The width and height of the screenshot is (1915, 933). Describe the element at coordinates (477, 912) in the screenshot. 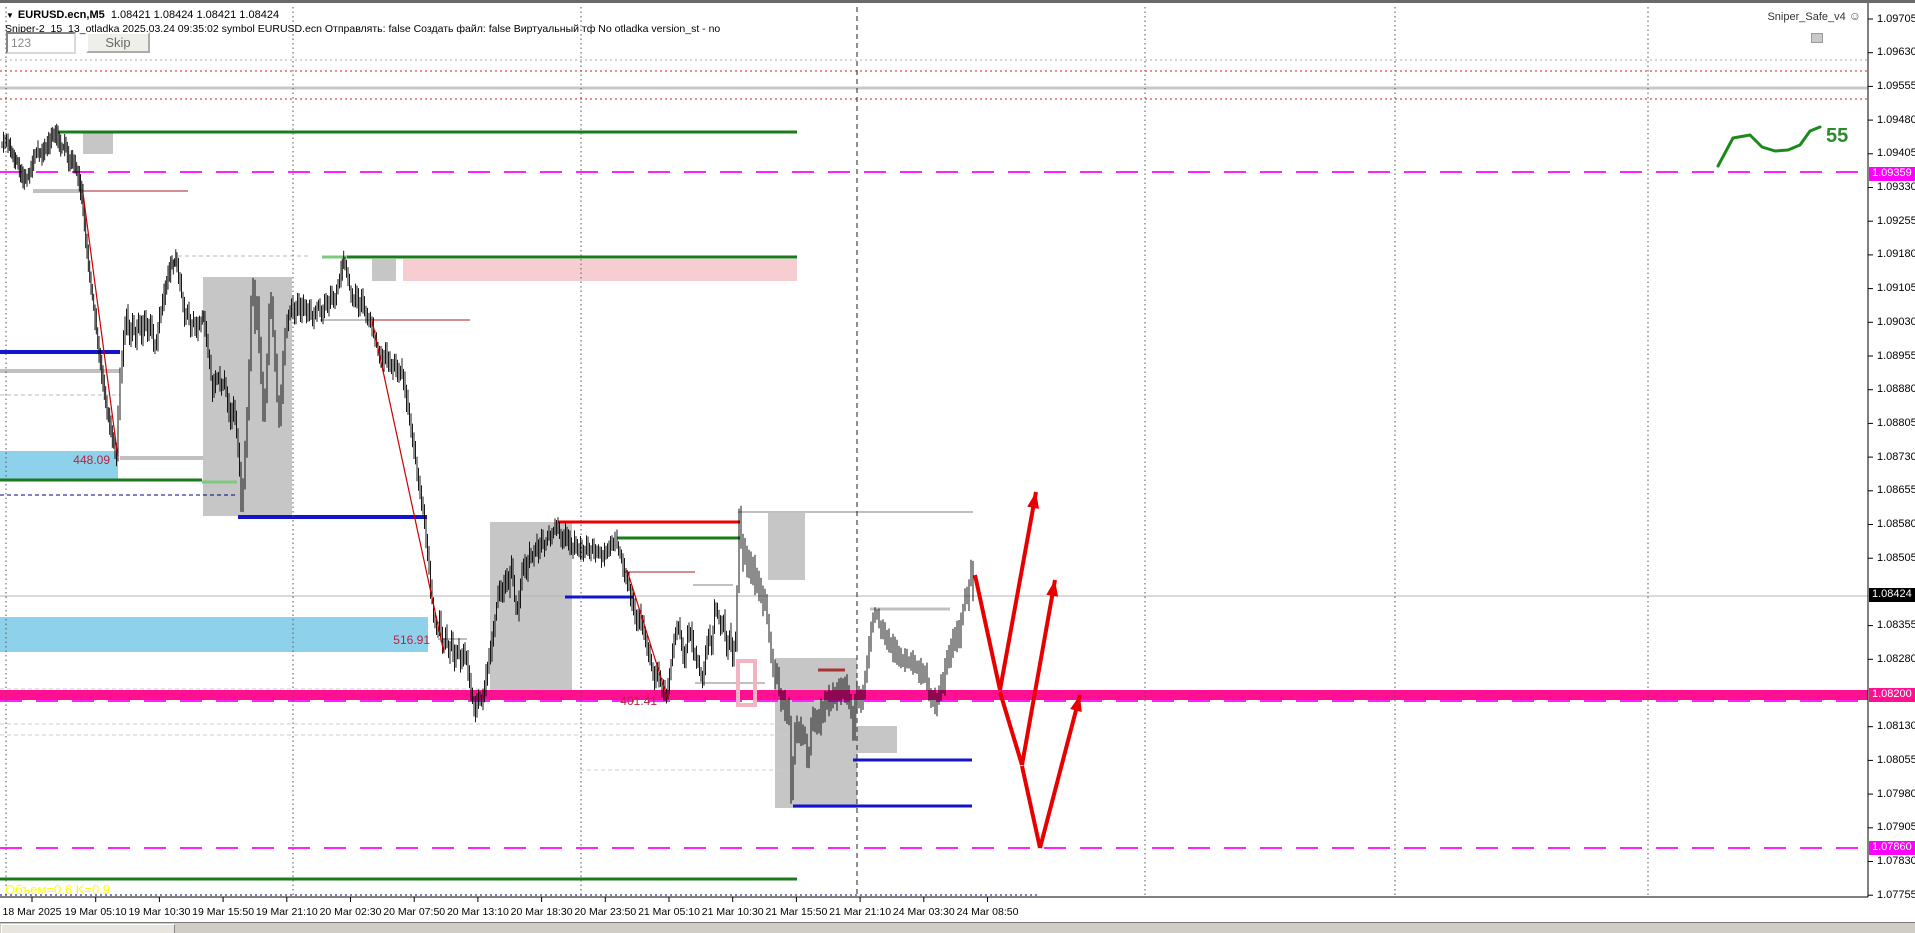

I see `time-axis-label: 20 Mar 13:10` at that location.